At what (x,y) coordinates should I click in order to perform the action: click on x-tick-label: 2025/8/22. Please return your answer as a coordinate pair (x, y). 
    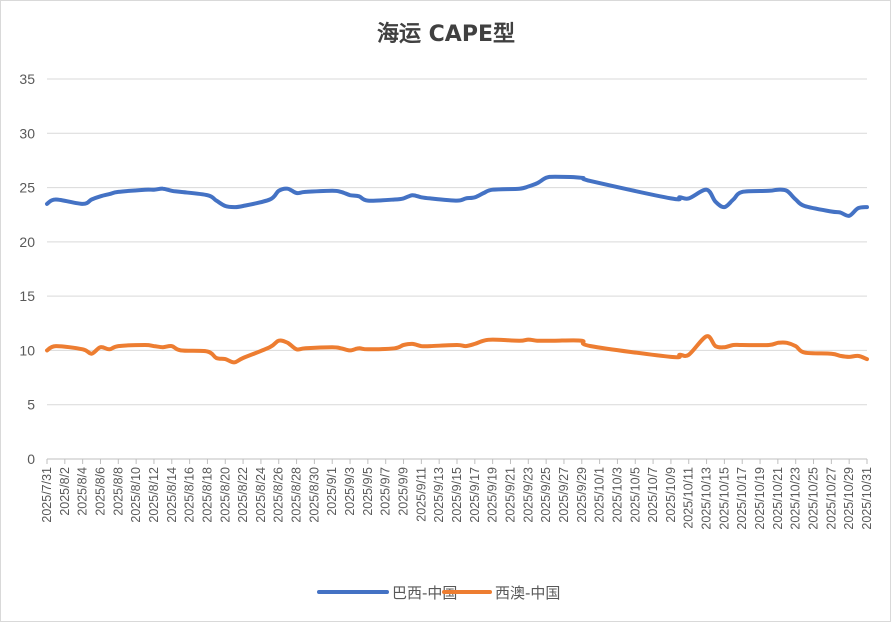
    Looking at the image, I should click on (243, 495).